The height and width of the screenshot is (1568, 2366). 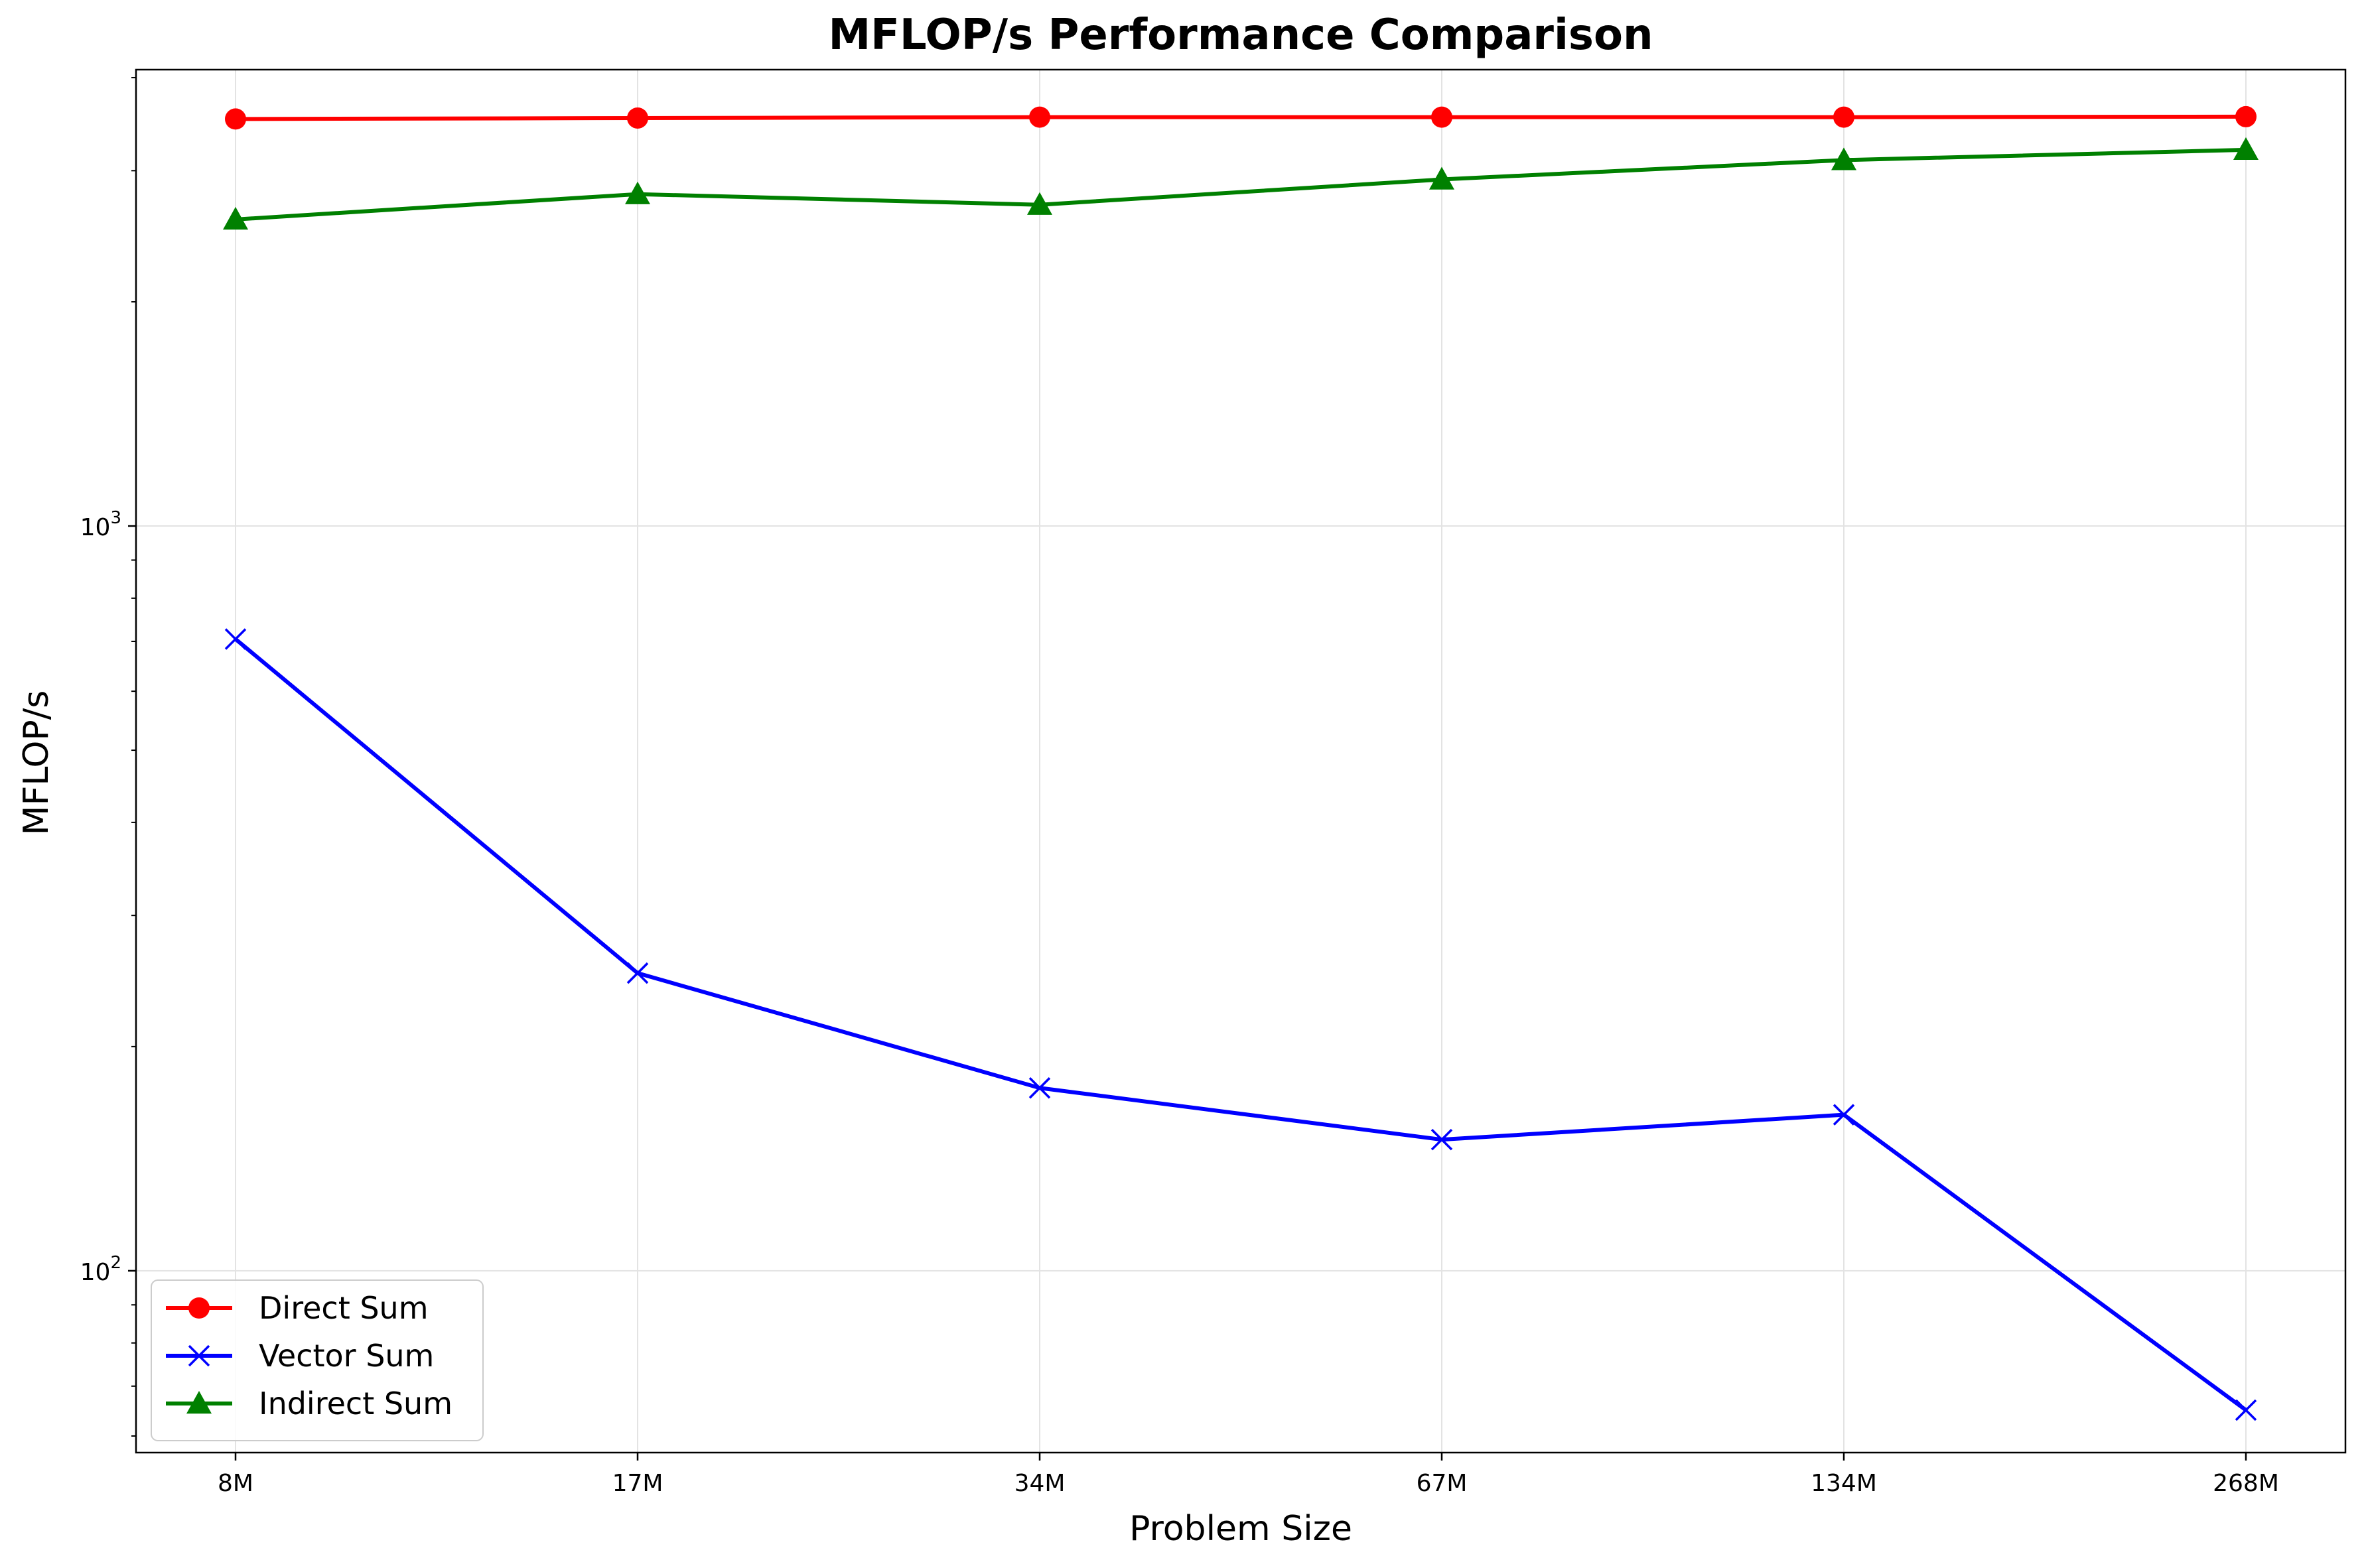 What do you see at coordinates (235, 1483) in the screenshot?
I see `x-tick-label: 8M` at bounding box center [235, 1483].